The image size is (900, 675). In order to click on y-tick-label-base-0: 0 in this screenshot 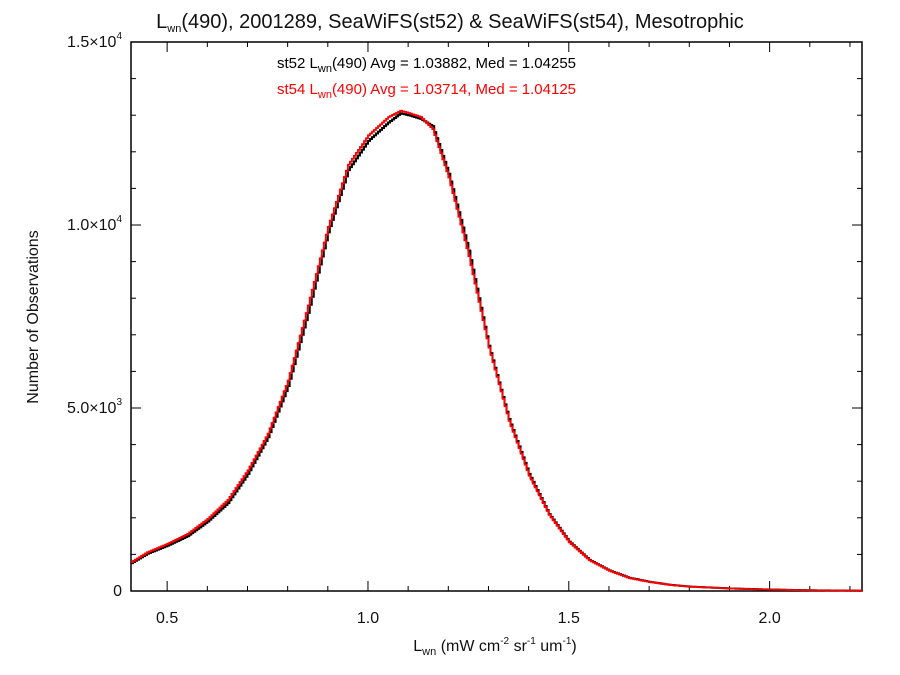, I will do `click(117, 591)`.